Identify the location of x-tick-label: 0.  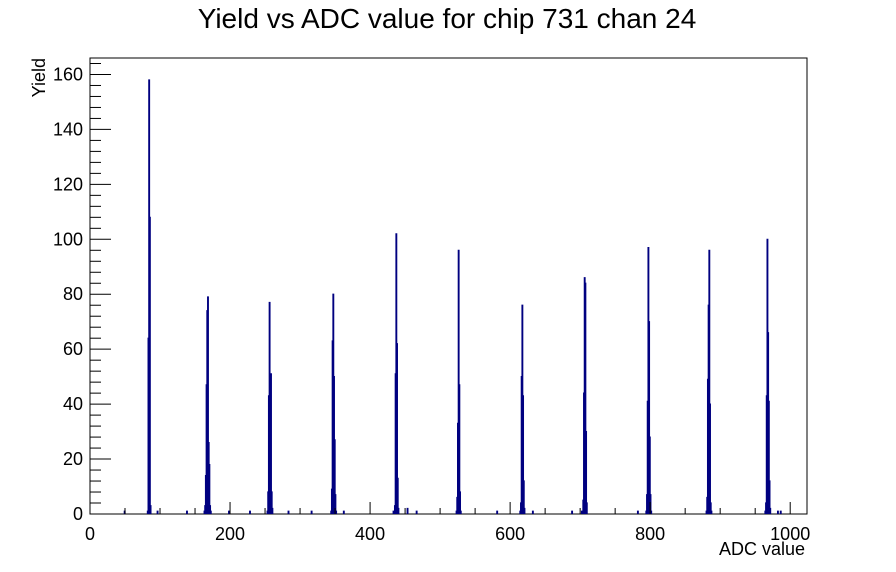
(90, 534).